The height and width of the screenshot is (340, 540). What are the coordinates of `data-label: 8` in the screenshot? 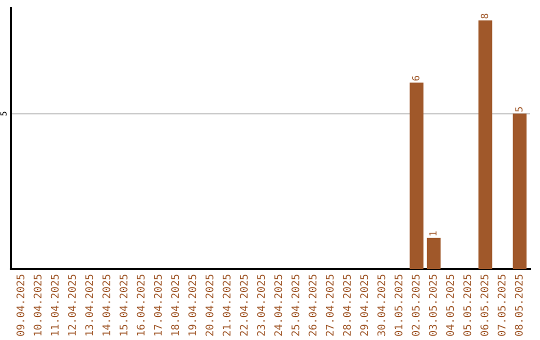 It's located at (484, 16).